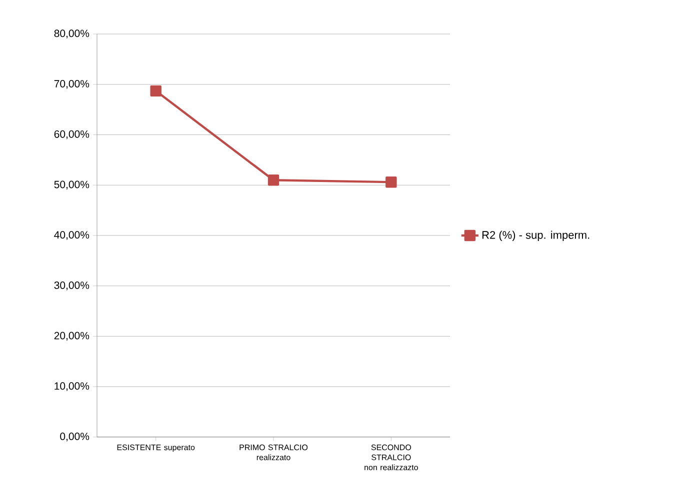  I want to click on y-tick-label: 20,00%, so click(72, 336).